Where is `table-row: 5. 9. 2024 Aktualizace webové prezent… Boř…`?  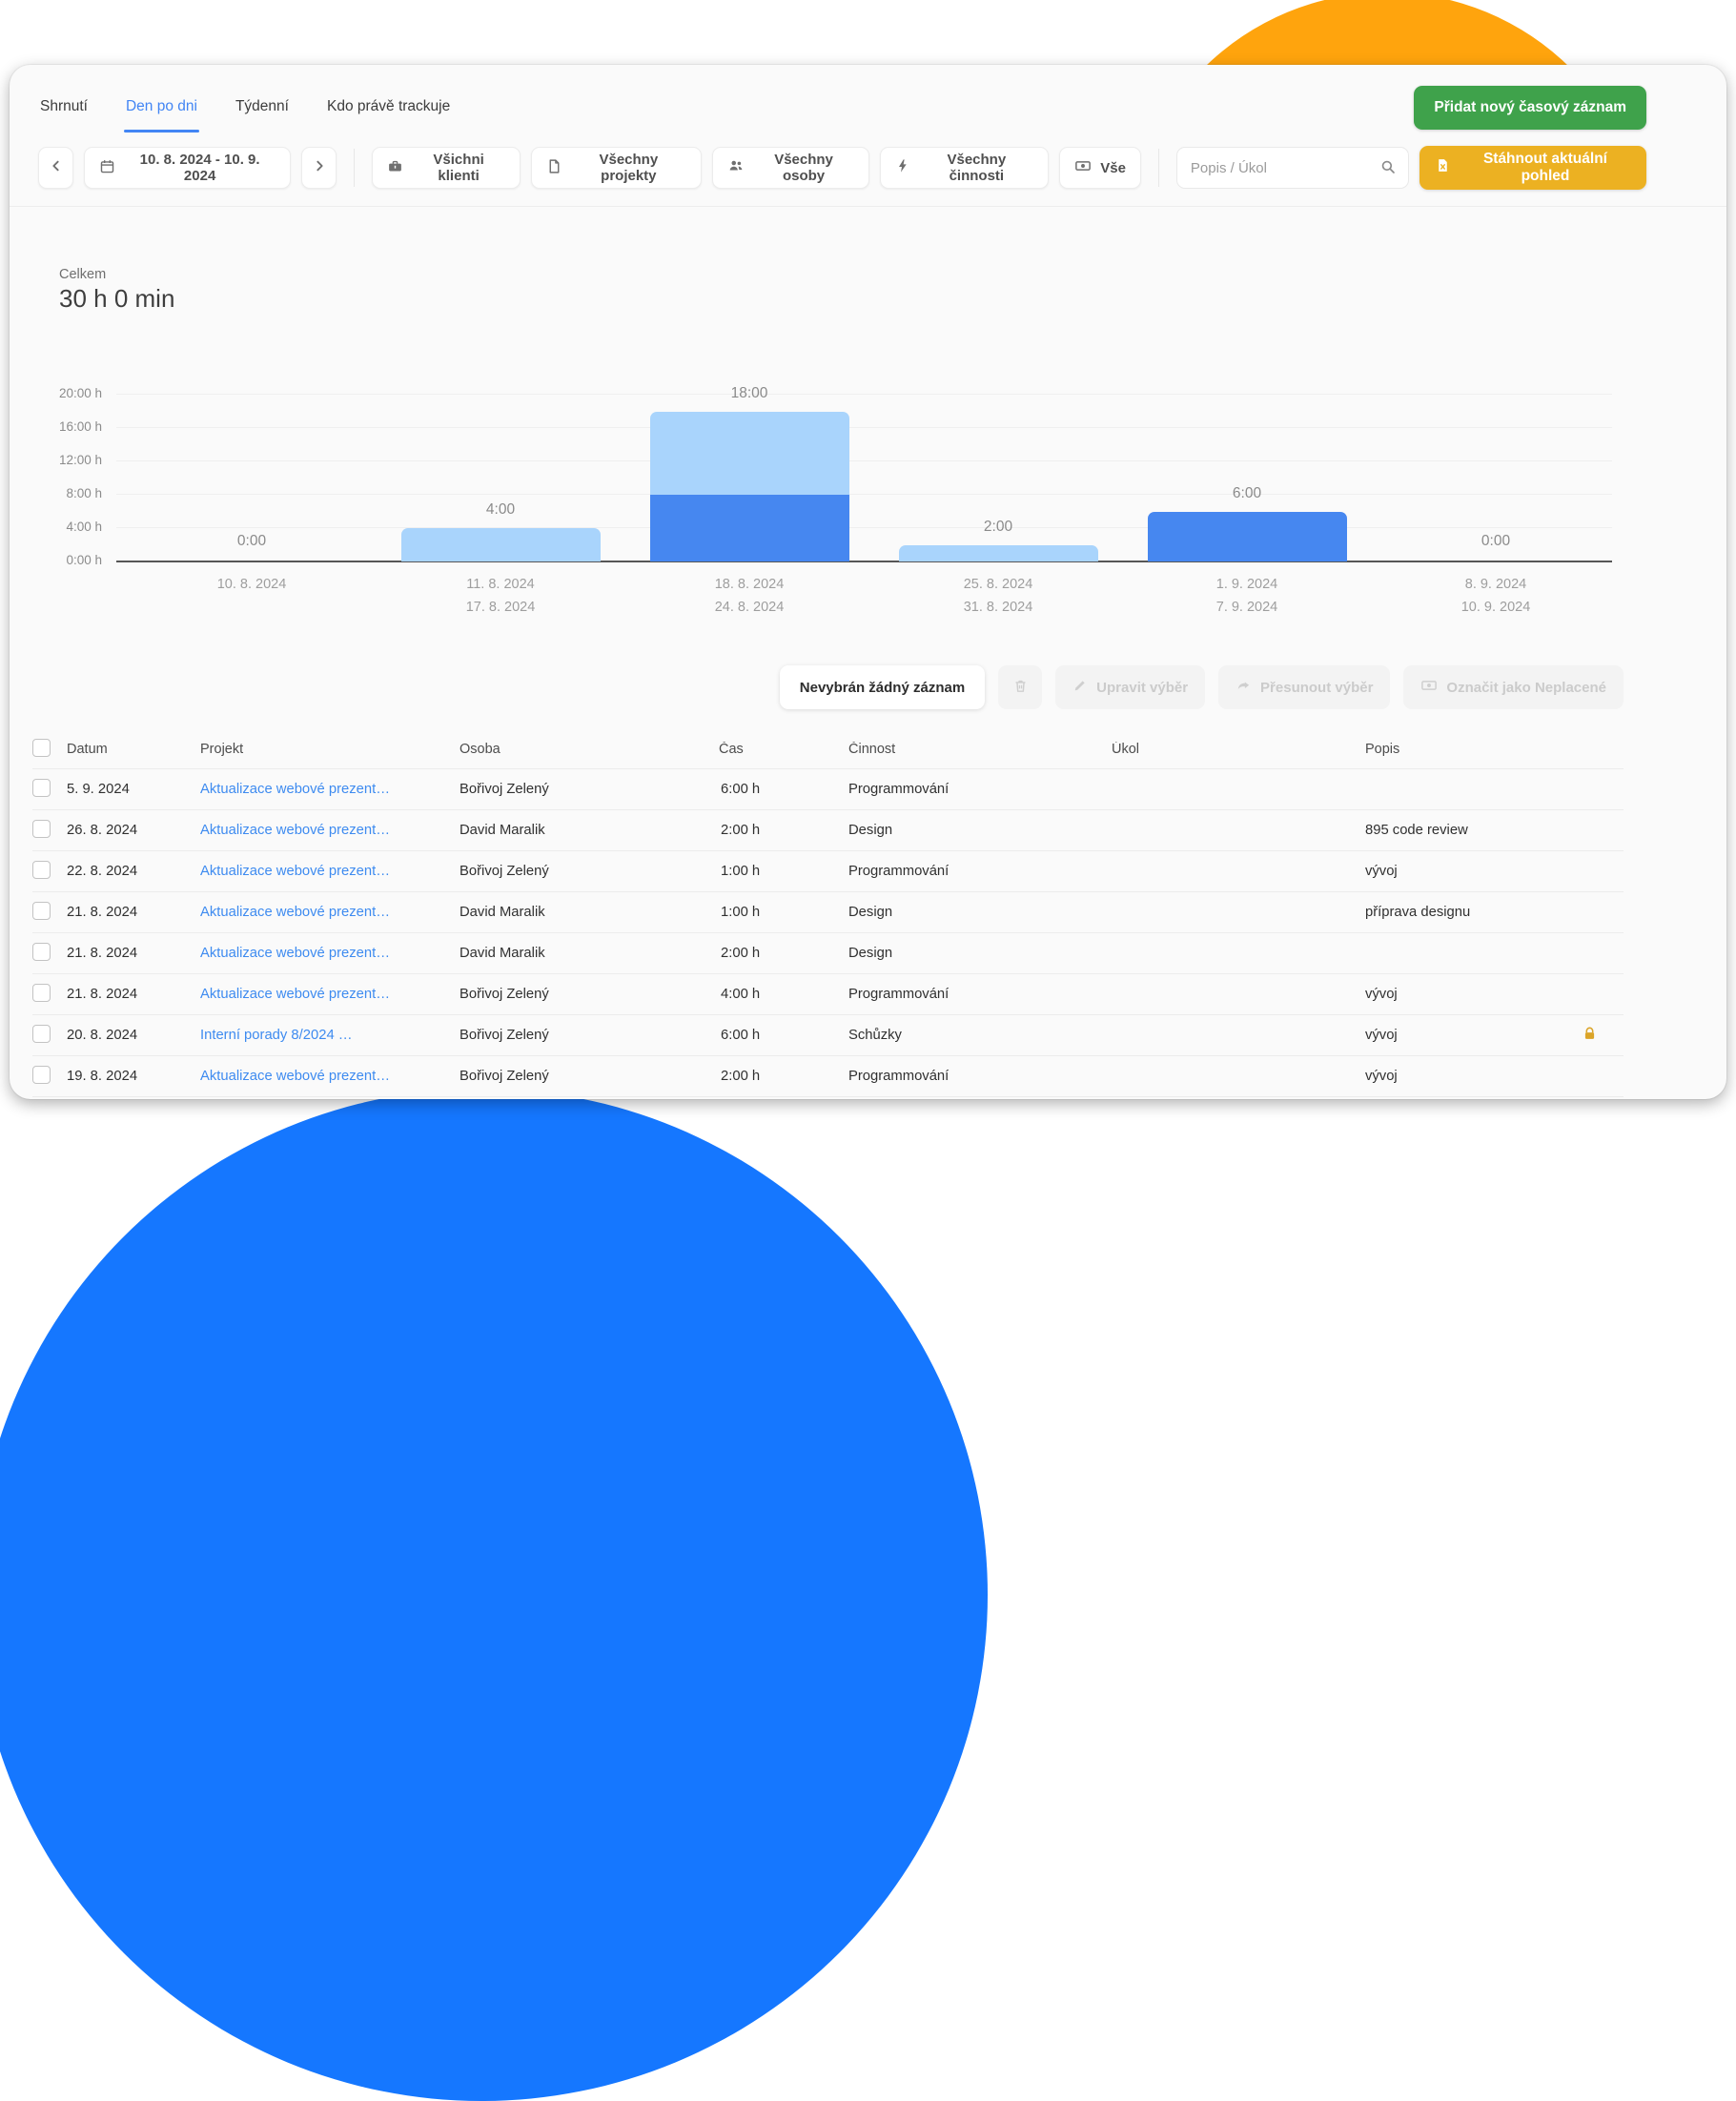
table-row: 5. 9. 2024 Aktualizace webové prezent… Boř… is located at coordinates (828, 789).